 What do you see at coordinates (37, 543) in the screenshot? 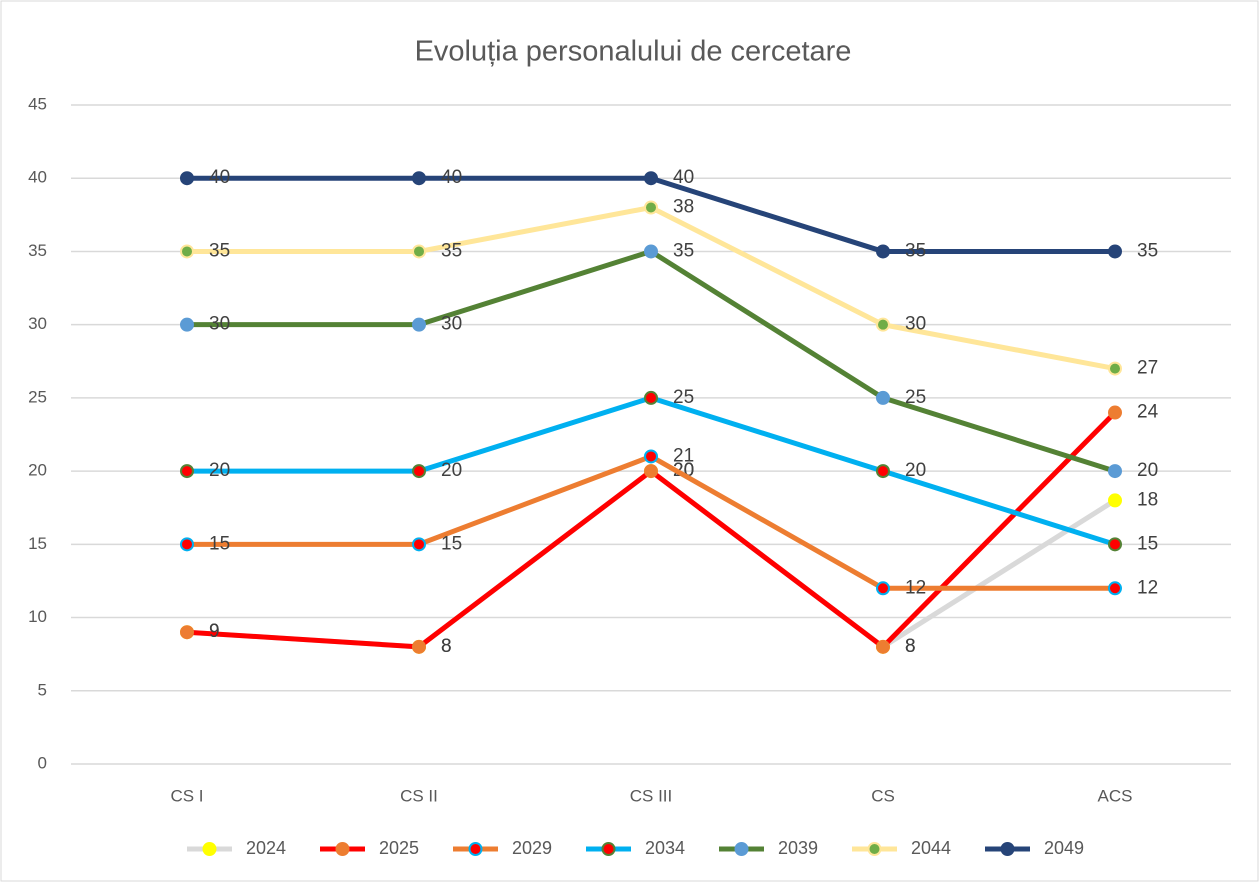
I see `y-tick-label: 15` at bounding box center [37, 543].